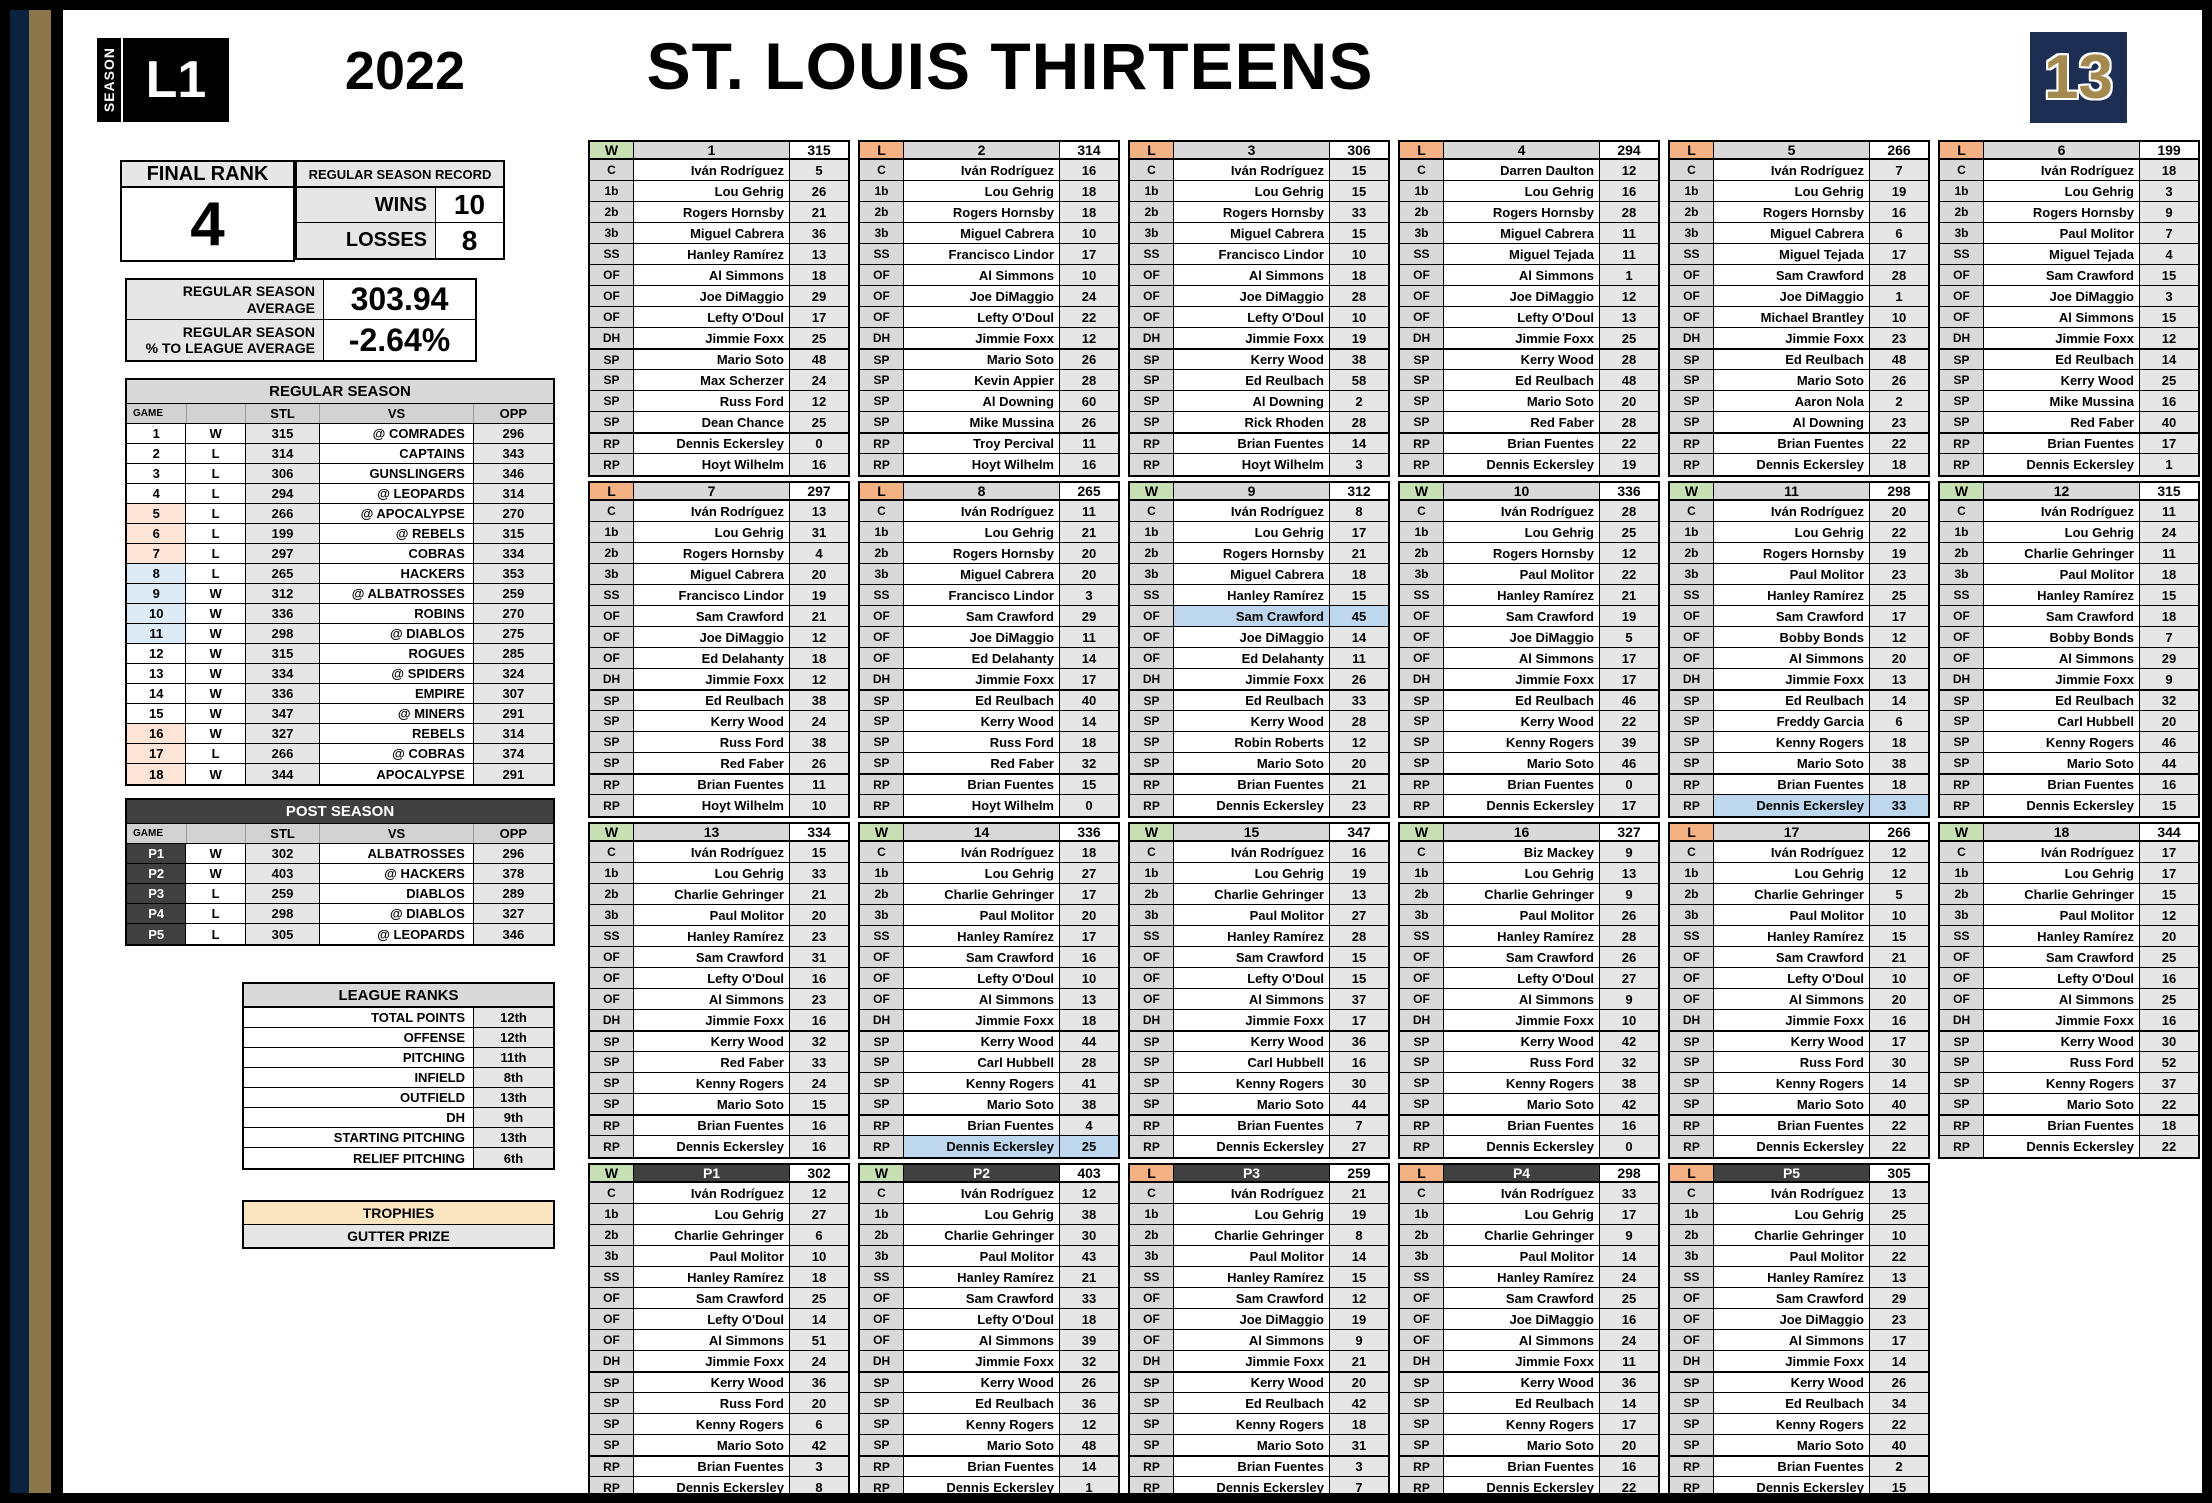  I want to click on position-label: 3b, so click(1962, 233).